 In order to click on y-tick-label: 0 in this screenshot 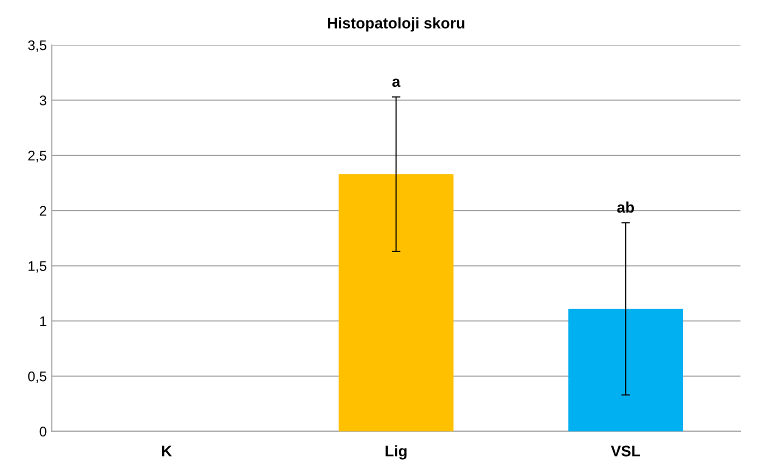, I will do `click(43, 431)`.